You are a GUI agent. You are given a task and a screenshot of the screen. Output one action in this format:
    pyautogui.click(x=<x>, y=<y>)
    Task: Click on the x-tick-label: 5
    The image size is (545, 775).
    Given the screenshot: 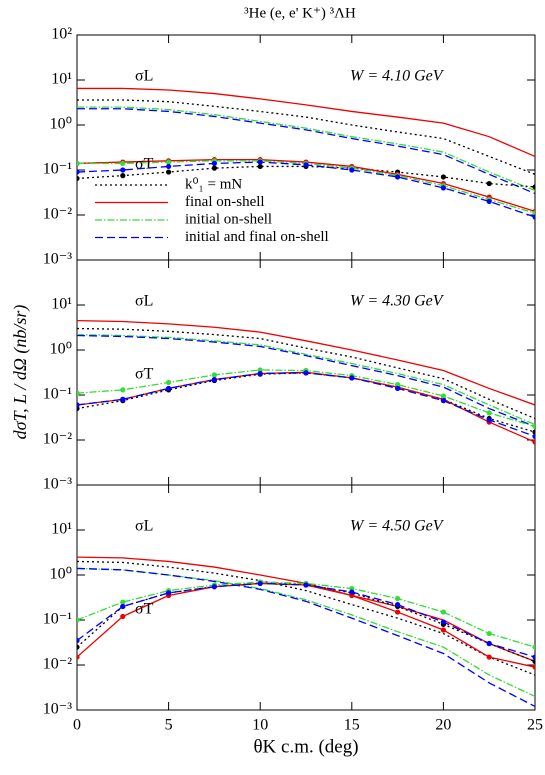 What is the action you would take?
    pyautogui.click(x=169, y=725)
    